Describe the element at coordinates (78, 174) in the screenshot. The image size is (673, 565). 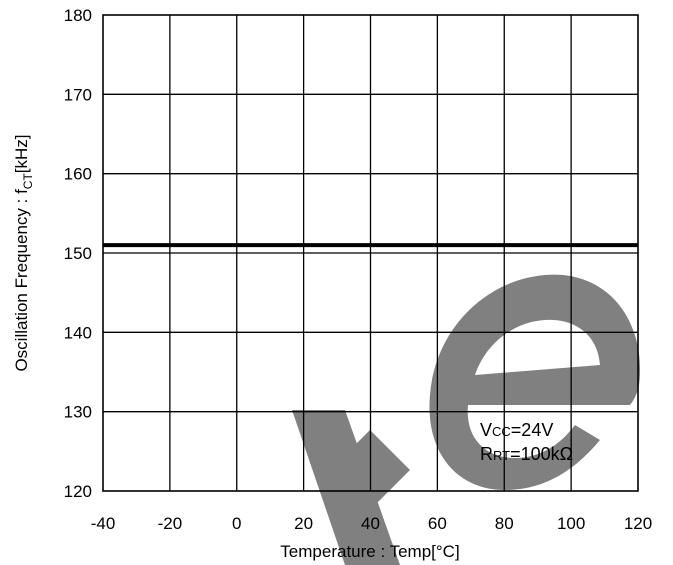
I see `y-tick-label: 160` at that location.